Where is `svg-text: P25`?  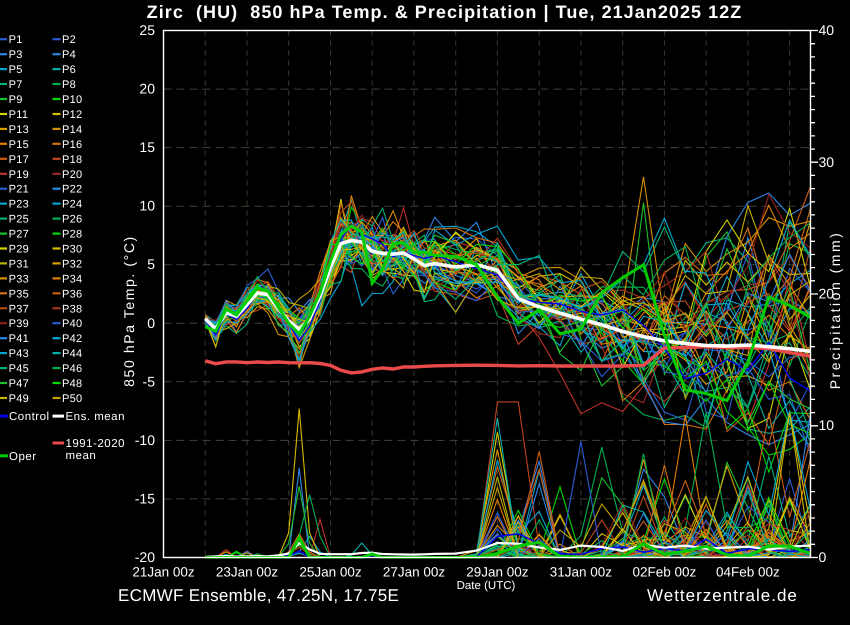 svg-text: P25 is located at coordinates (19, 220).